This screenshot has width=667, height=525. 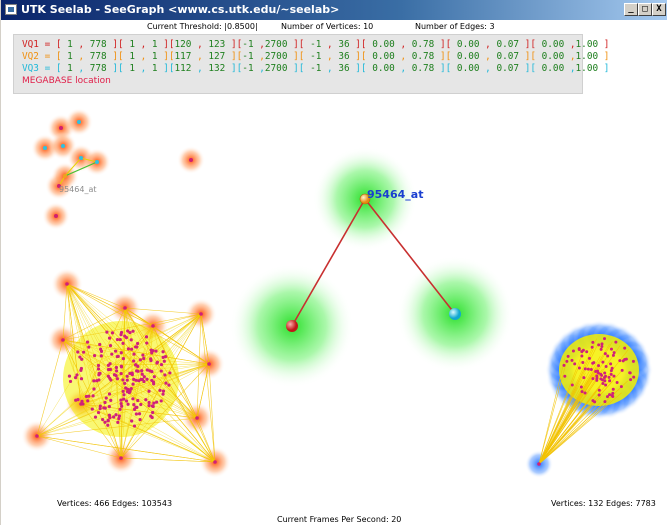 What do you see at coordinates (455, 314) in the screenshot?
I see `query-vertex-vq3` at bounding box center [455, 314].